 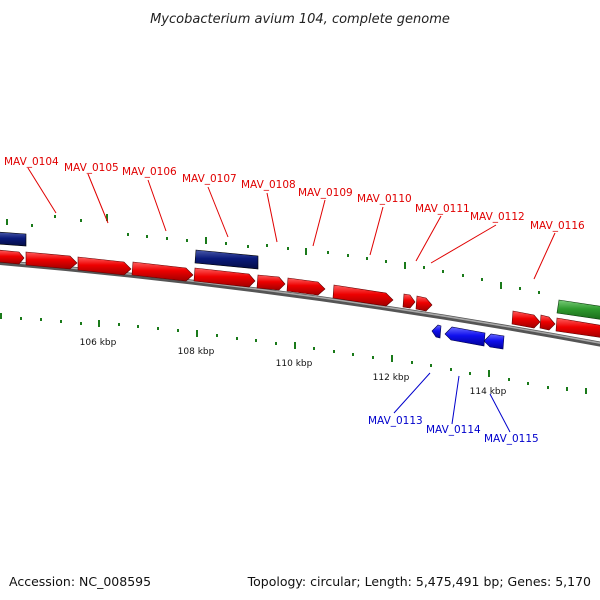 What do you see at coordinates (91, 168) in the screenshot?
I see `gene-label-mav0105: MAV_0105` at bounding box center [91, 168].